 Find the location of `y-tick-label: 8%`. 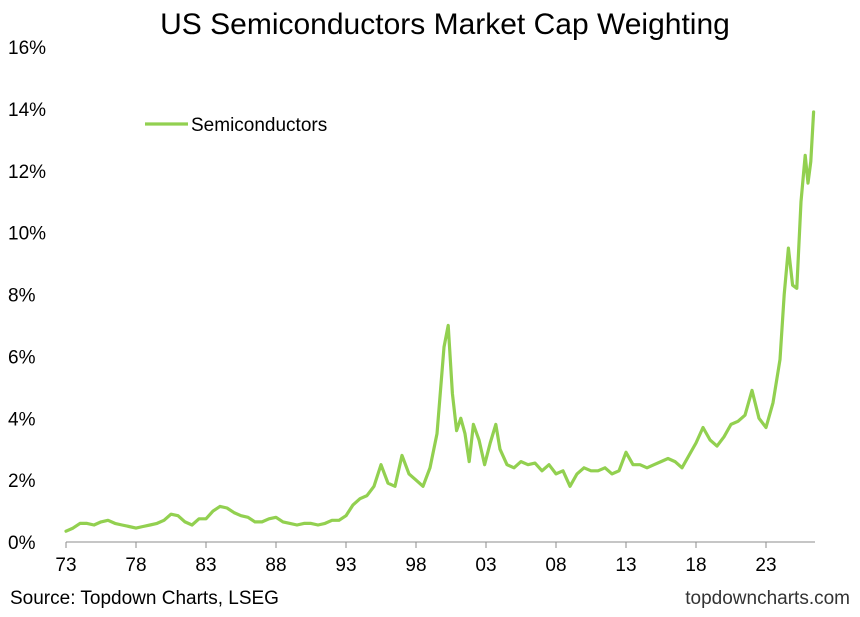

y-tick-label: 8% is located at coordinates (22, 296).